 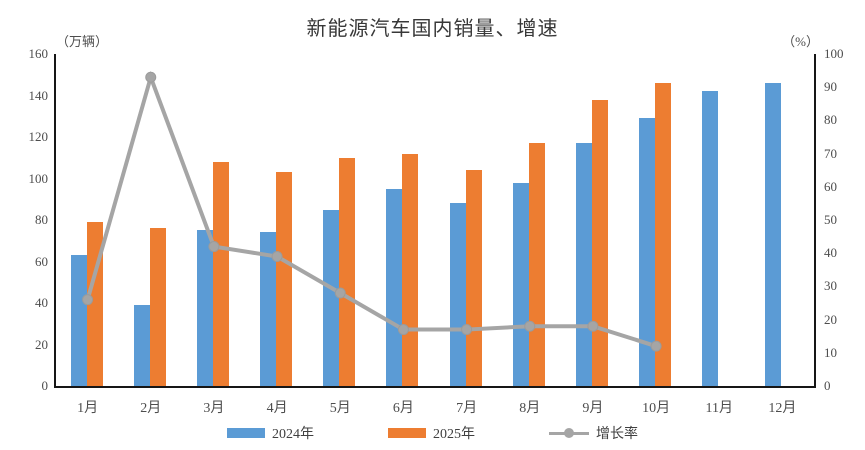 I want to click on x-axis-label: 12月, so click(x=782, y=408).